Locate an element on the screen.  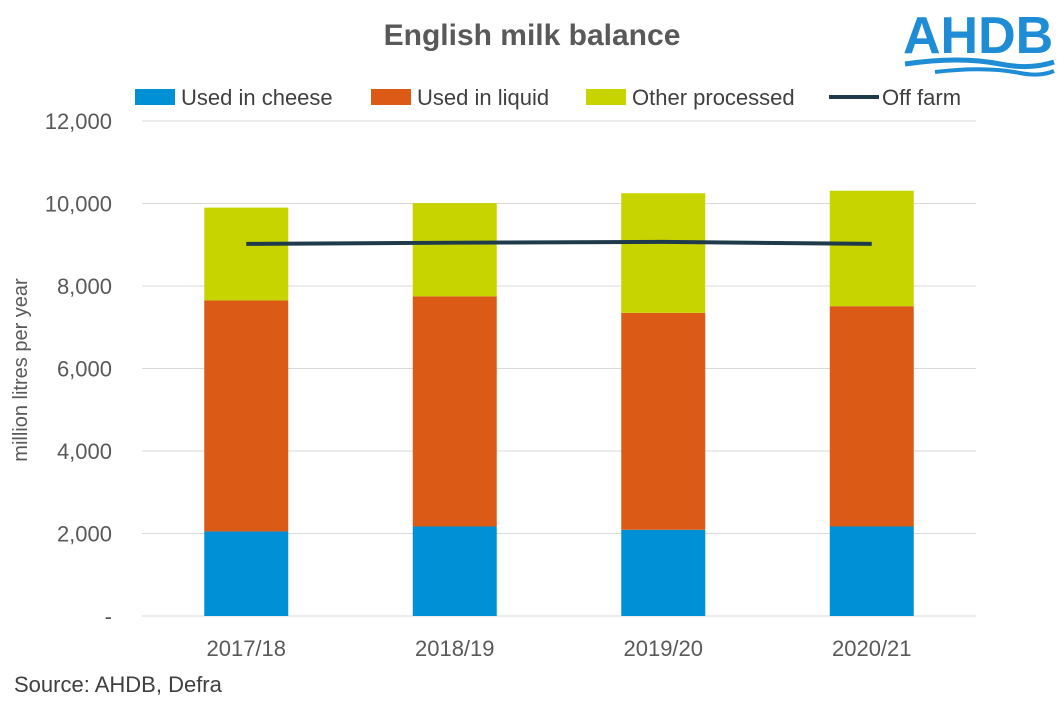
y-tick-label: 12,000 is located at coordinates (78, 121).